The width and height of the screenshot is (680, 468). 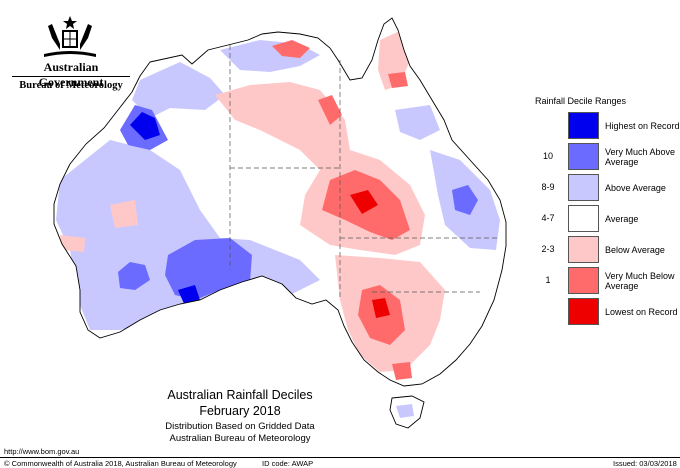 I want to click on footer-divider, so click(x=340, y=457).